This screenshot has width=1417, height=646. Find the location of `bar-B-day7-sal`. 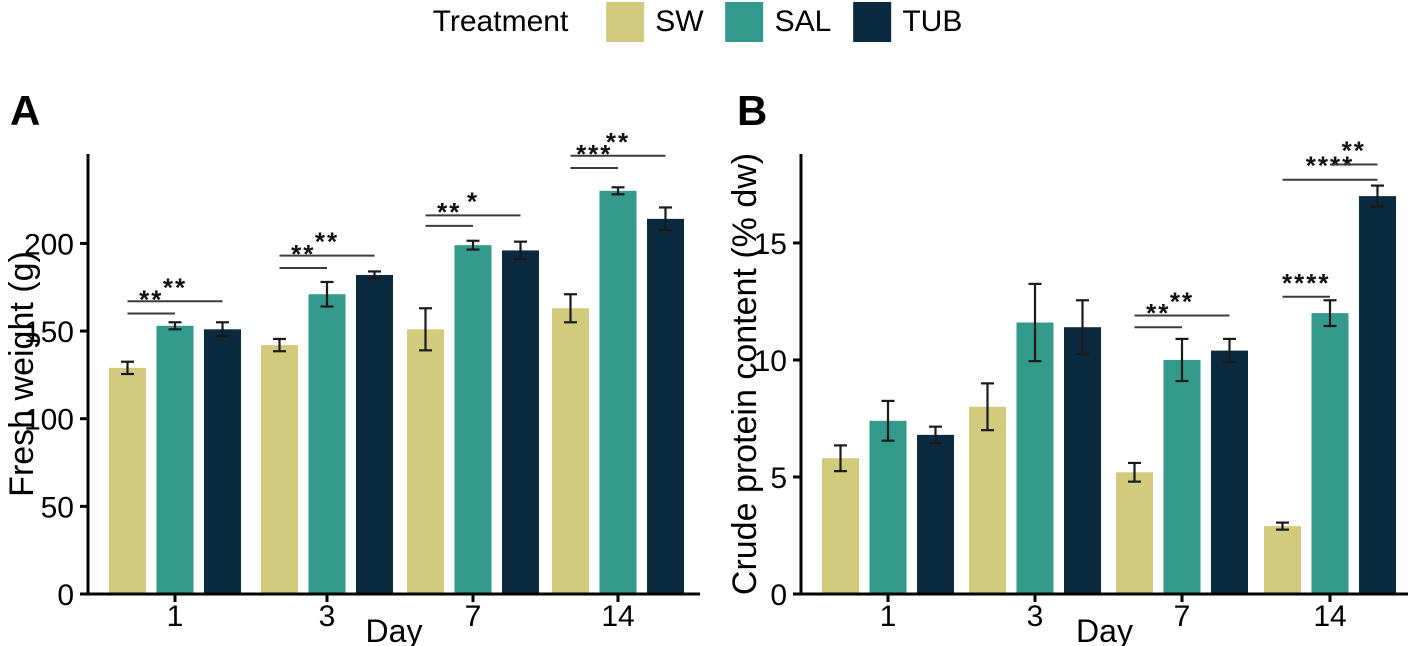

bar-B-day7-sal is located at coordinates (1182, 476).